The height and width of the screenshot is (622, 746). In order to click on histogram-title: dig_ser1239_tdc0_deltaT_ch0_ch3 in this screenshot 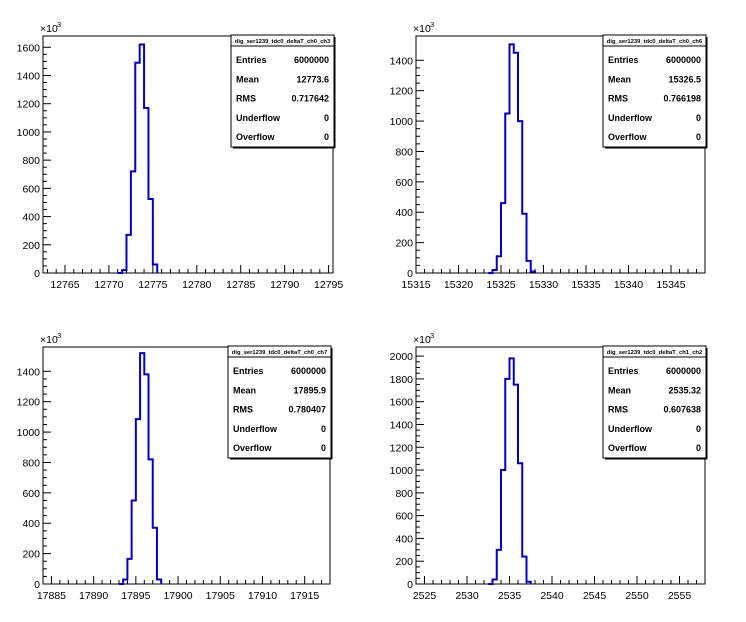, I will do `click(283, 42)`.